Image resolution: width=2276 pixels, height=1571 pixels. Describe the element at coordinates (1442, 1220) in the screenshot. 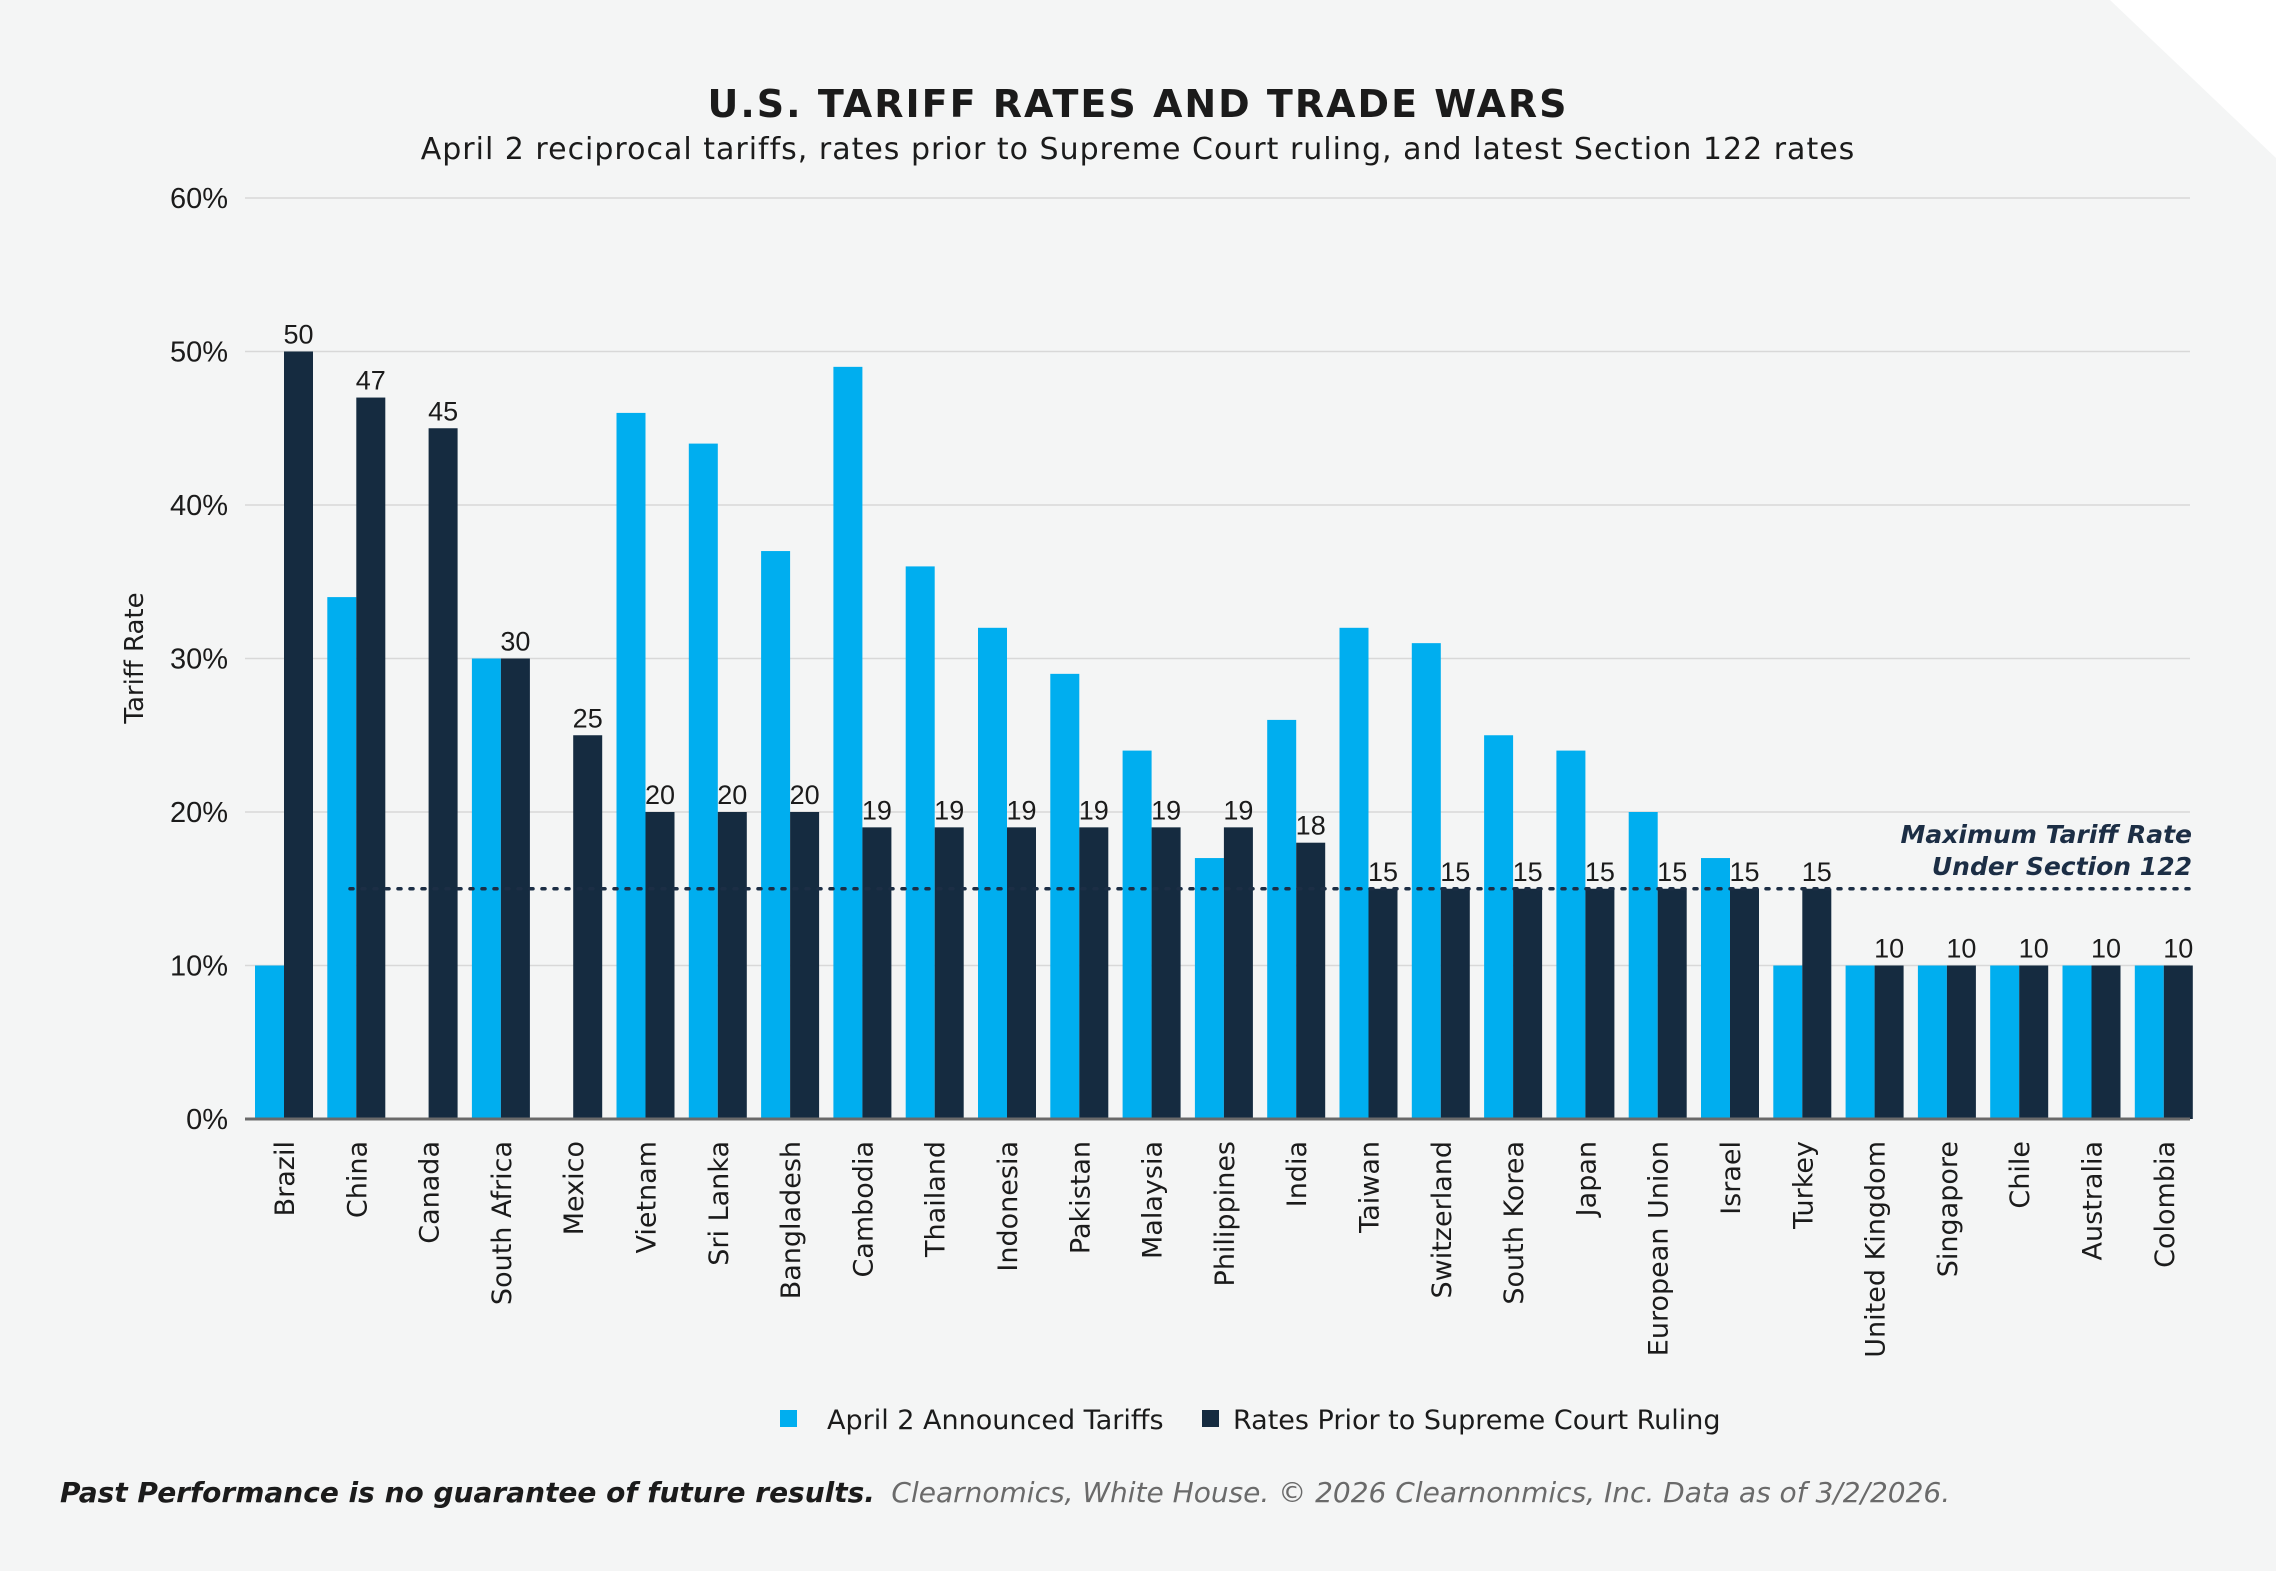

I see `x-tick-label: Switzerland` at that location.